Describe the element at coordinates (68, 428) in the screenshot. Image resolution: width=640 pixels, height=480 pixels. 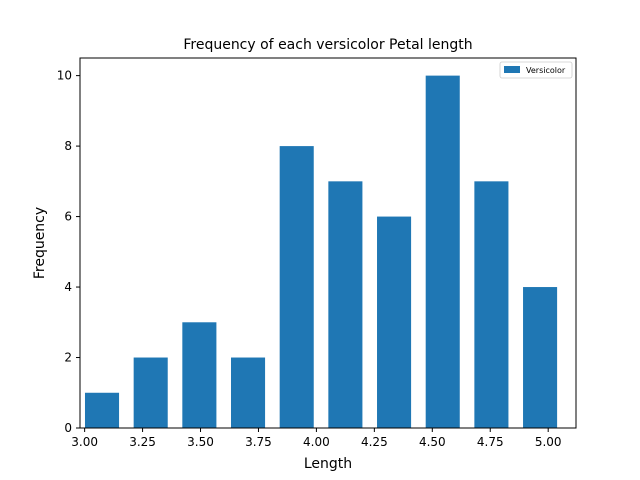
I see `y-tick-label: 0` at that location.